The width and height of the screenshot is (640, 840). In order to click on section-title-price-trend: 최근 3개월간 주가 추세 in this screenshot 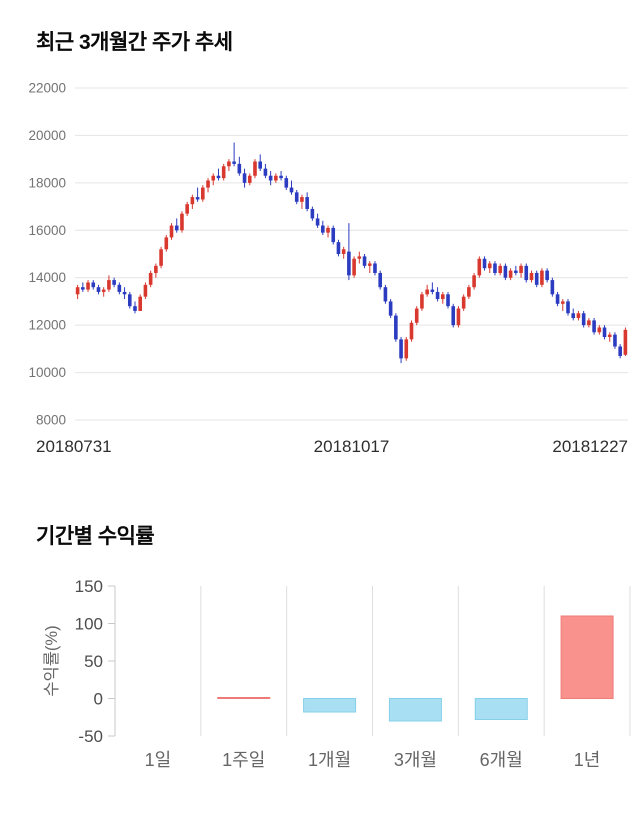, I will do `click(134, 42)`.